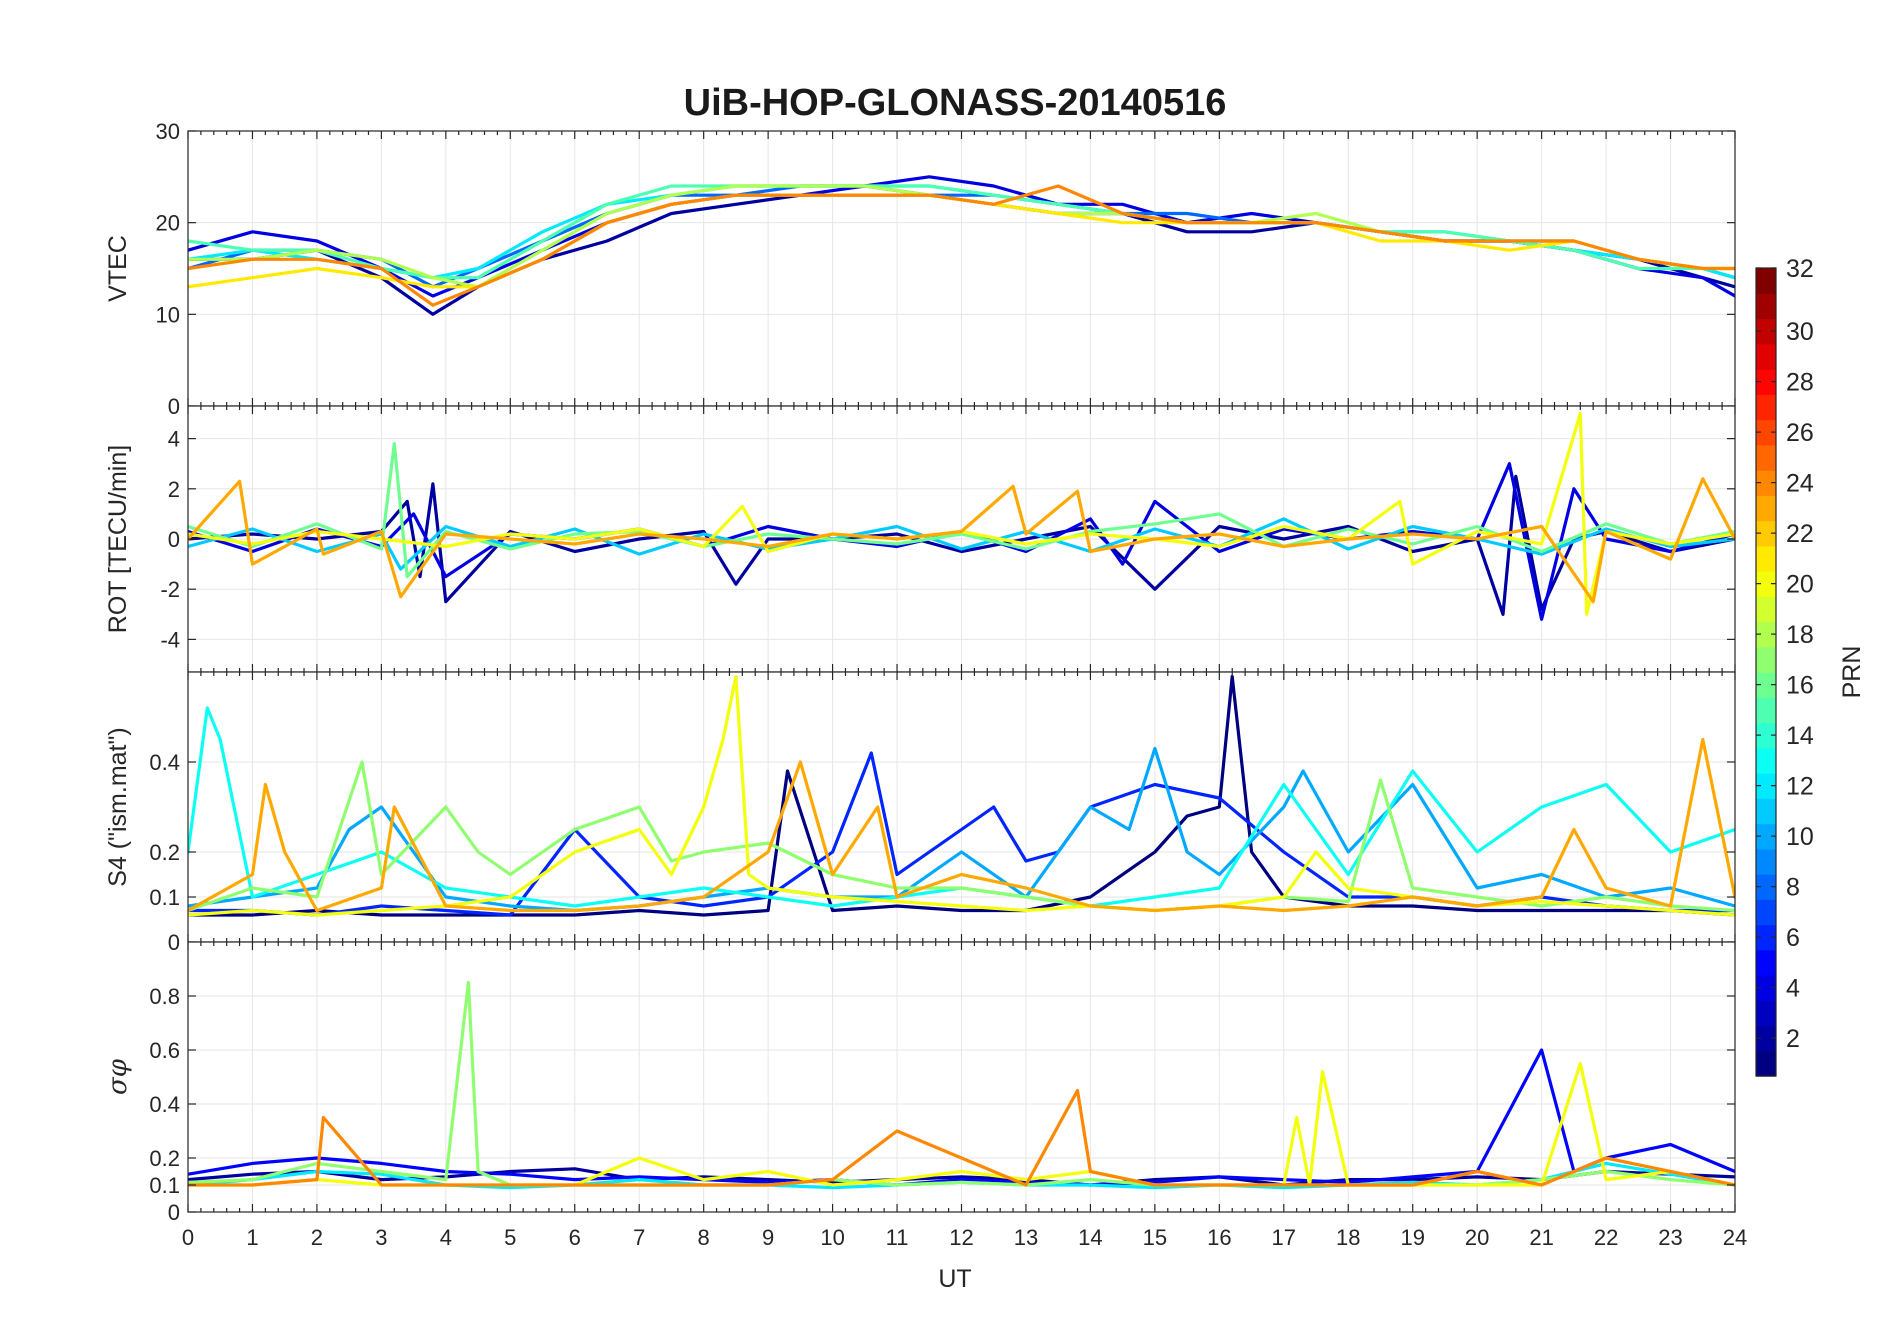  What do you see at coordinates (118, 1076) in the screenshot?
I see `y-axis-label-sigma_phi: σφ` at bounding box center [118, 1076].